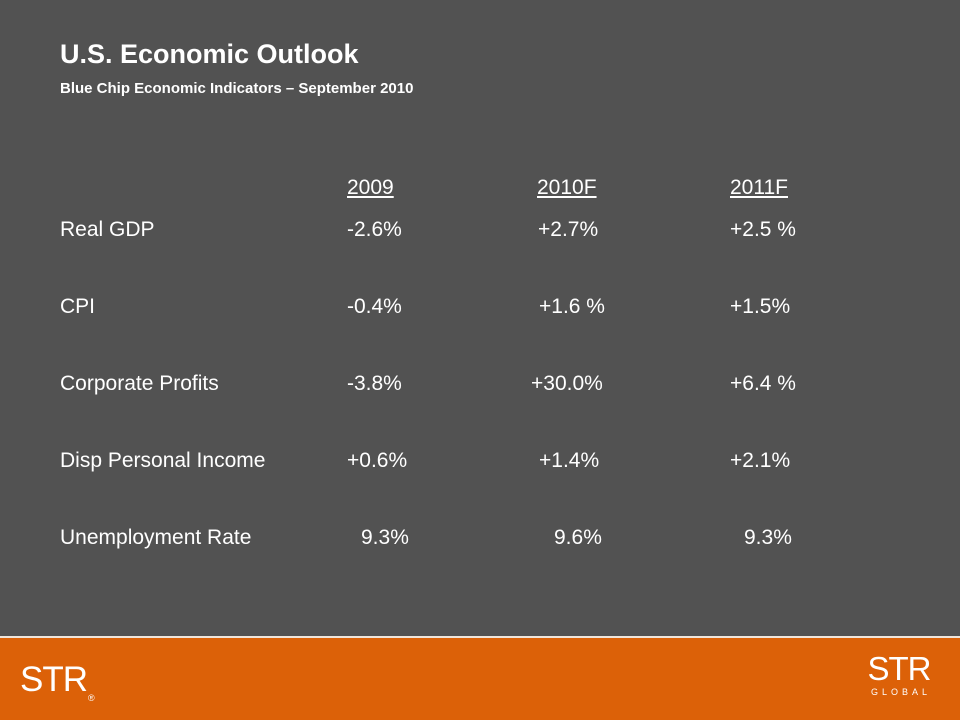 Image resolution: width=960 pixels, height=720 pixels. I want to click on value-2009: -2.6%, so click(374, 229).